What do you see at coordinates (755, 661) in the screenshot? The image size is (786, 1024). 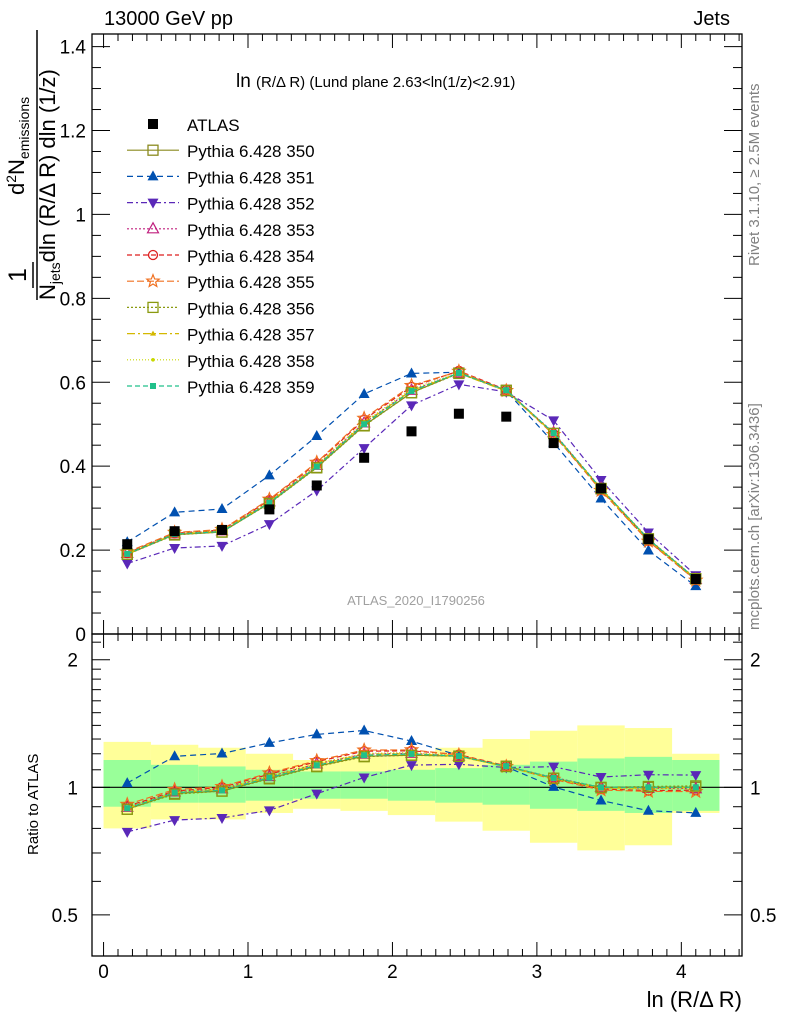 I see `ratio-y-tick-label-right: 2` at bounding box center [755, 661].